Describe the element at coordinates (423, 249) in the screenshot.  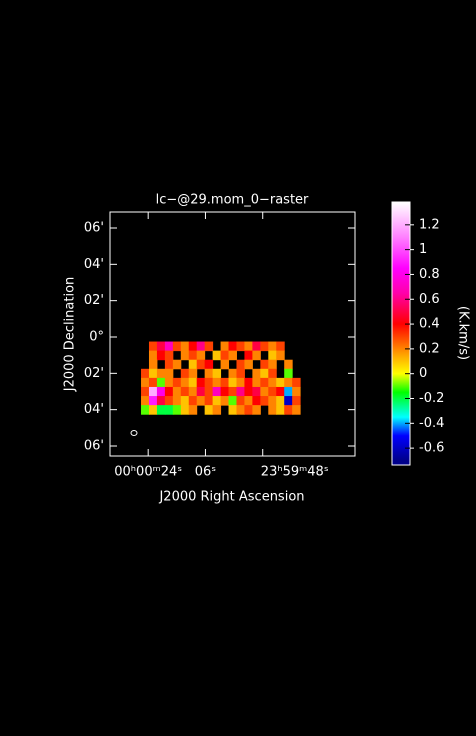
I see `colorbar-tick-label: 1` at that location.